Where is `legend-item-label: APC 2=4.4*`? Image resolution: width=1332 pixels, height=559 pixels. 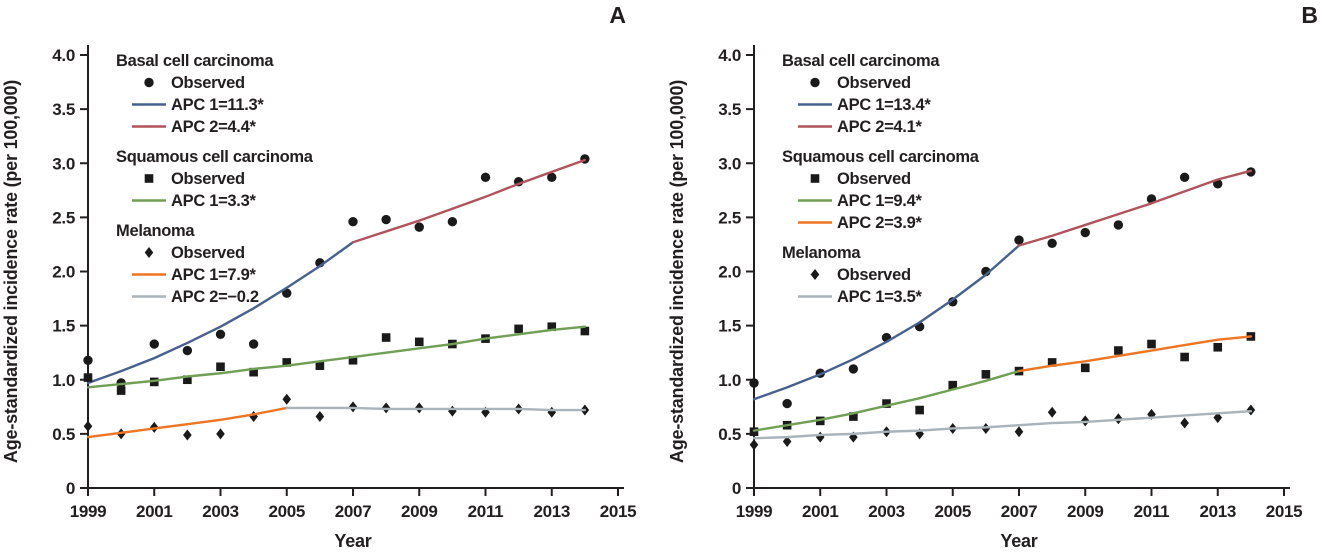 legend-item-label: APC 2=4.4* is located at coordinates (213, 127).